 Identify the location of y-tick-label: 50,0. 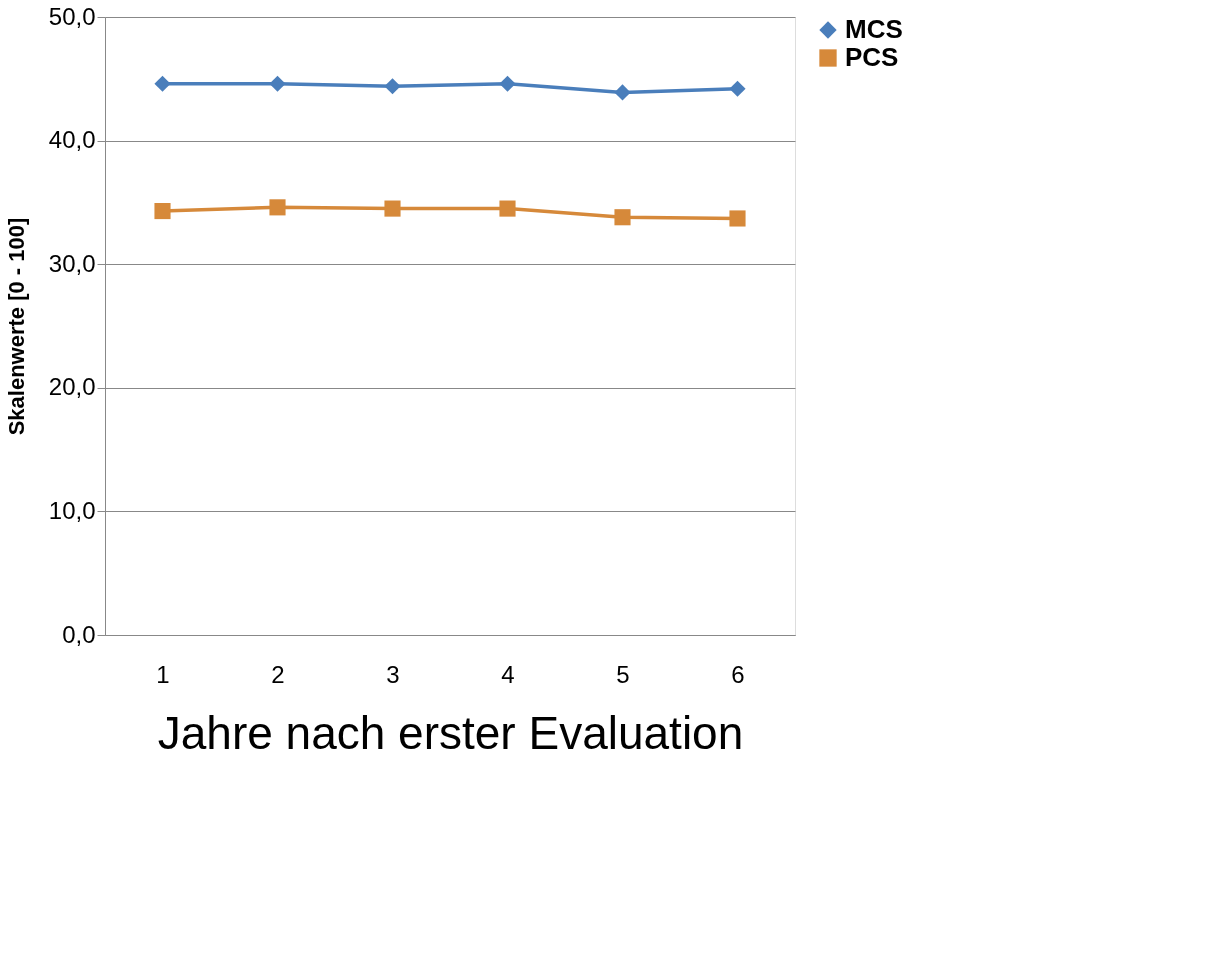
(72, 16).